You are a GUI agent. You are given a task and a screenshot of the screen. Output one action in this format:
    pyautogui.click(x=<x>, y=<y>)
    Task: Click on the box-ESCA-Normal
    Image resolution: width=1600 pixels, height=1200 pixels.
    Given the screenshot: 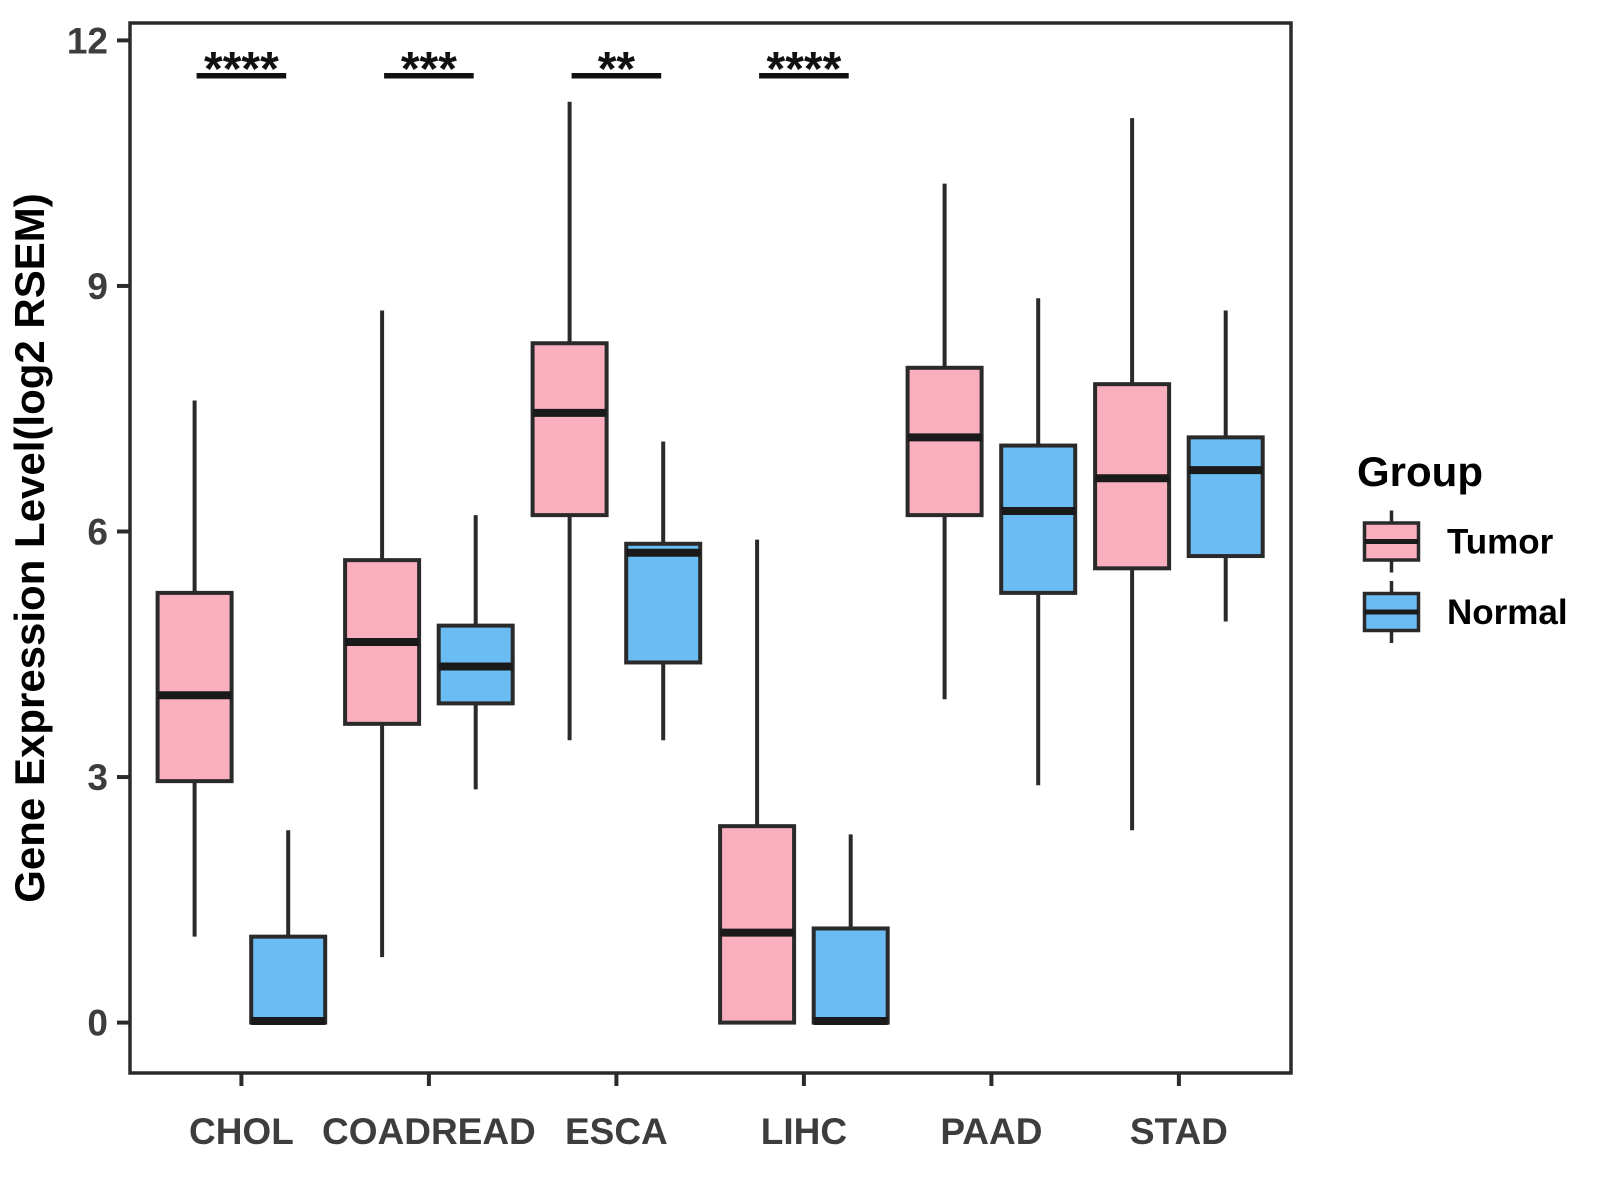 What is the action you would take?
    pyautogui.click(x=663, y=603)
    